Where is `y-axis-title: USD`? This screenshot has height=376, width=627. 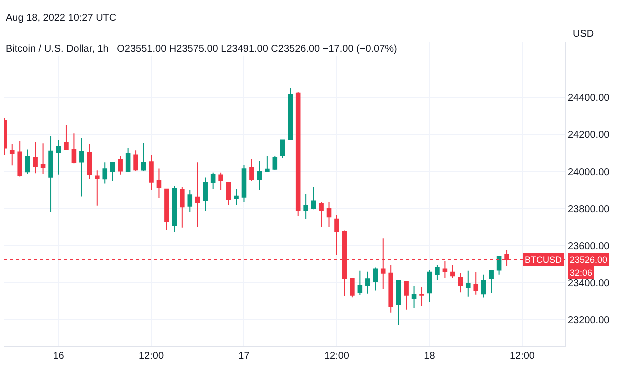 y-axis-title: USD is located at coordinates (583, 34).